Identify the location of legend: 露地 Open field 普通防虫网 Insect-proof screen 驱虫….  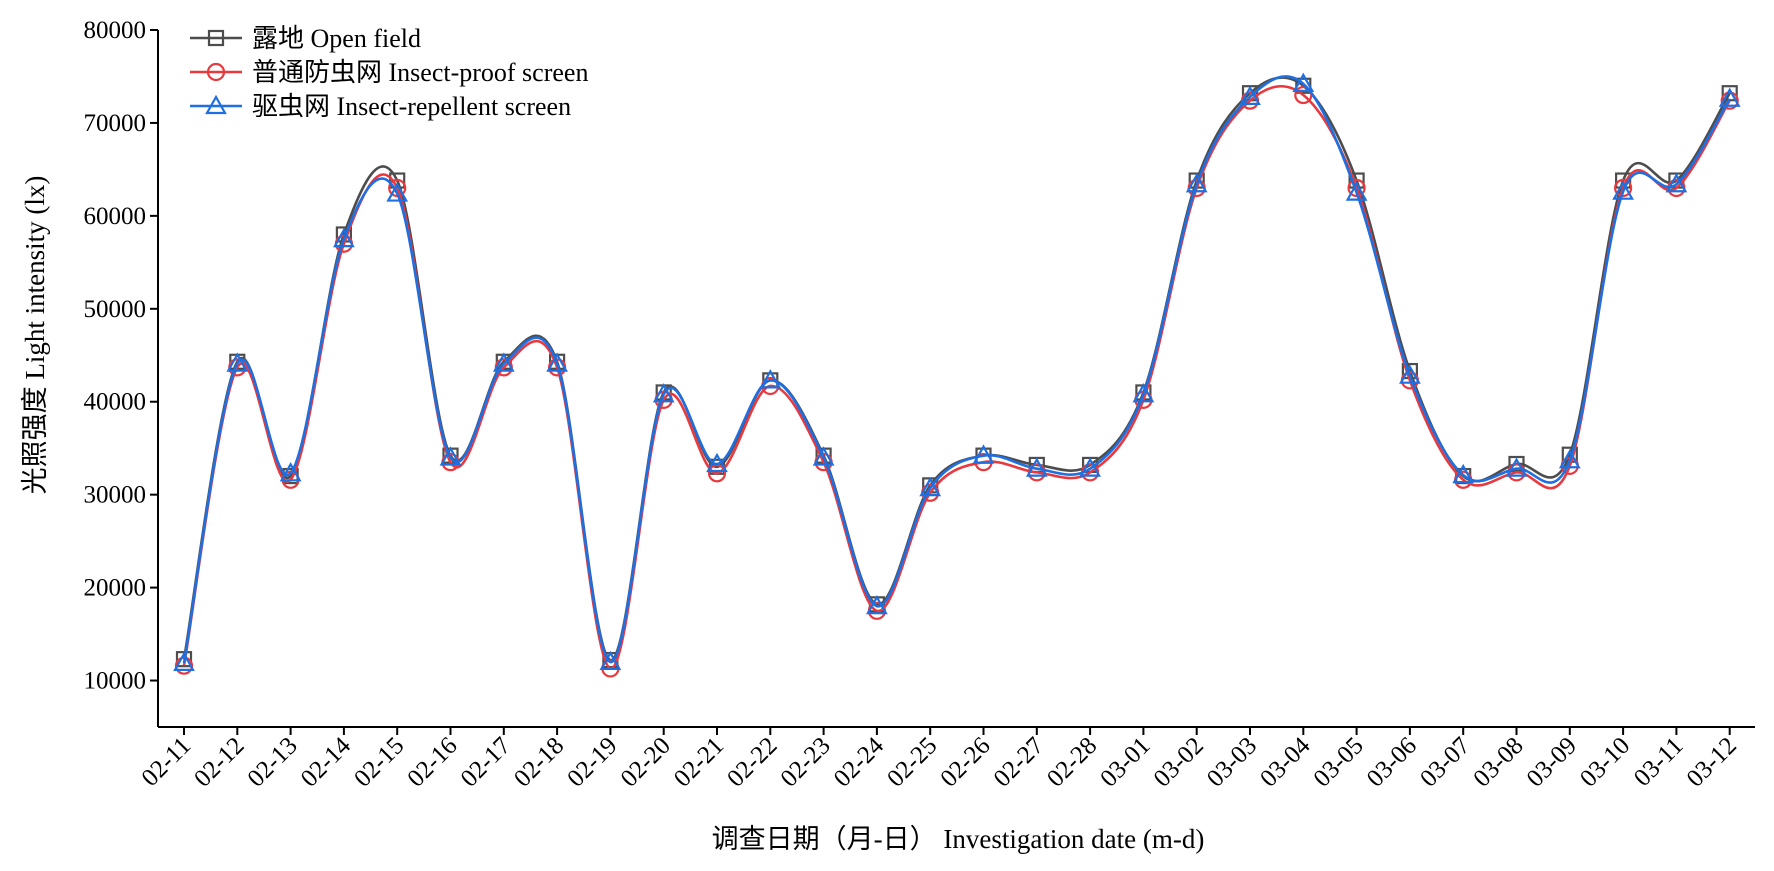
(389, 72).